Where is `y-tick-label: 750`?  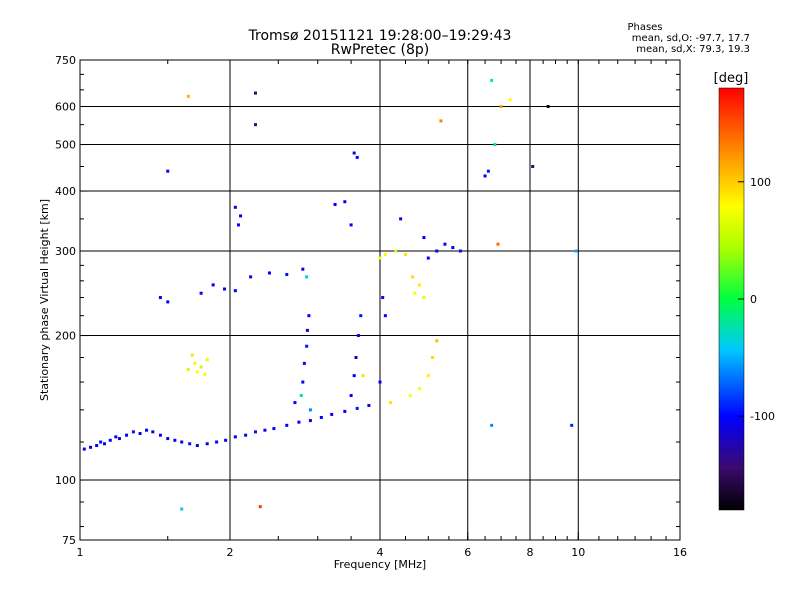 y-tick-label: 750 is located at coordinates (65, 60).